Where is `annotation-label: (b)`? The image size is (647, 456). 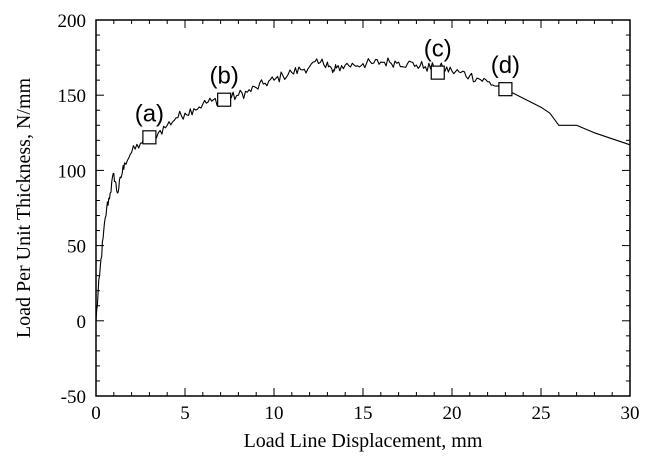 annotation-label: (b) is located at coordinates (223, 76).